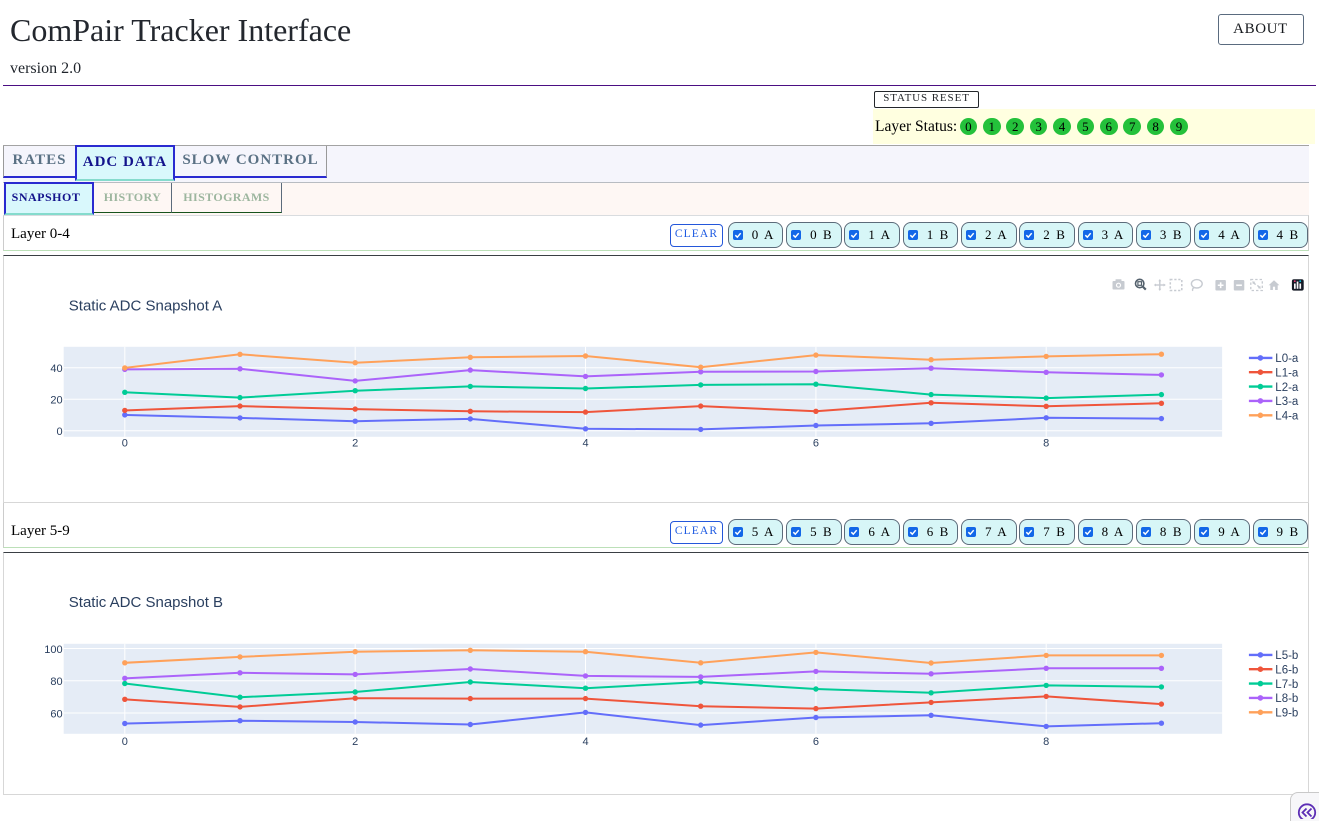  I want to click on svg-text: 100, so click(53, 649).